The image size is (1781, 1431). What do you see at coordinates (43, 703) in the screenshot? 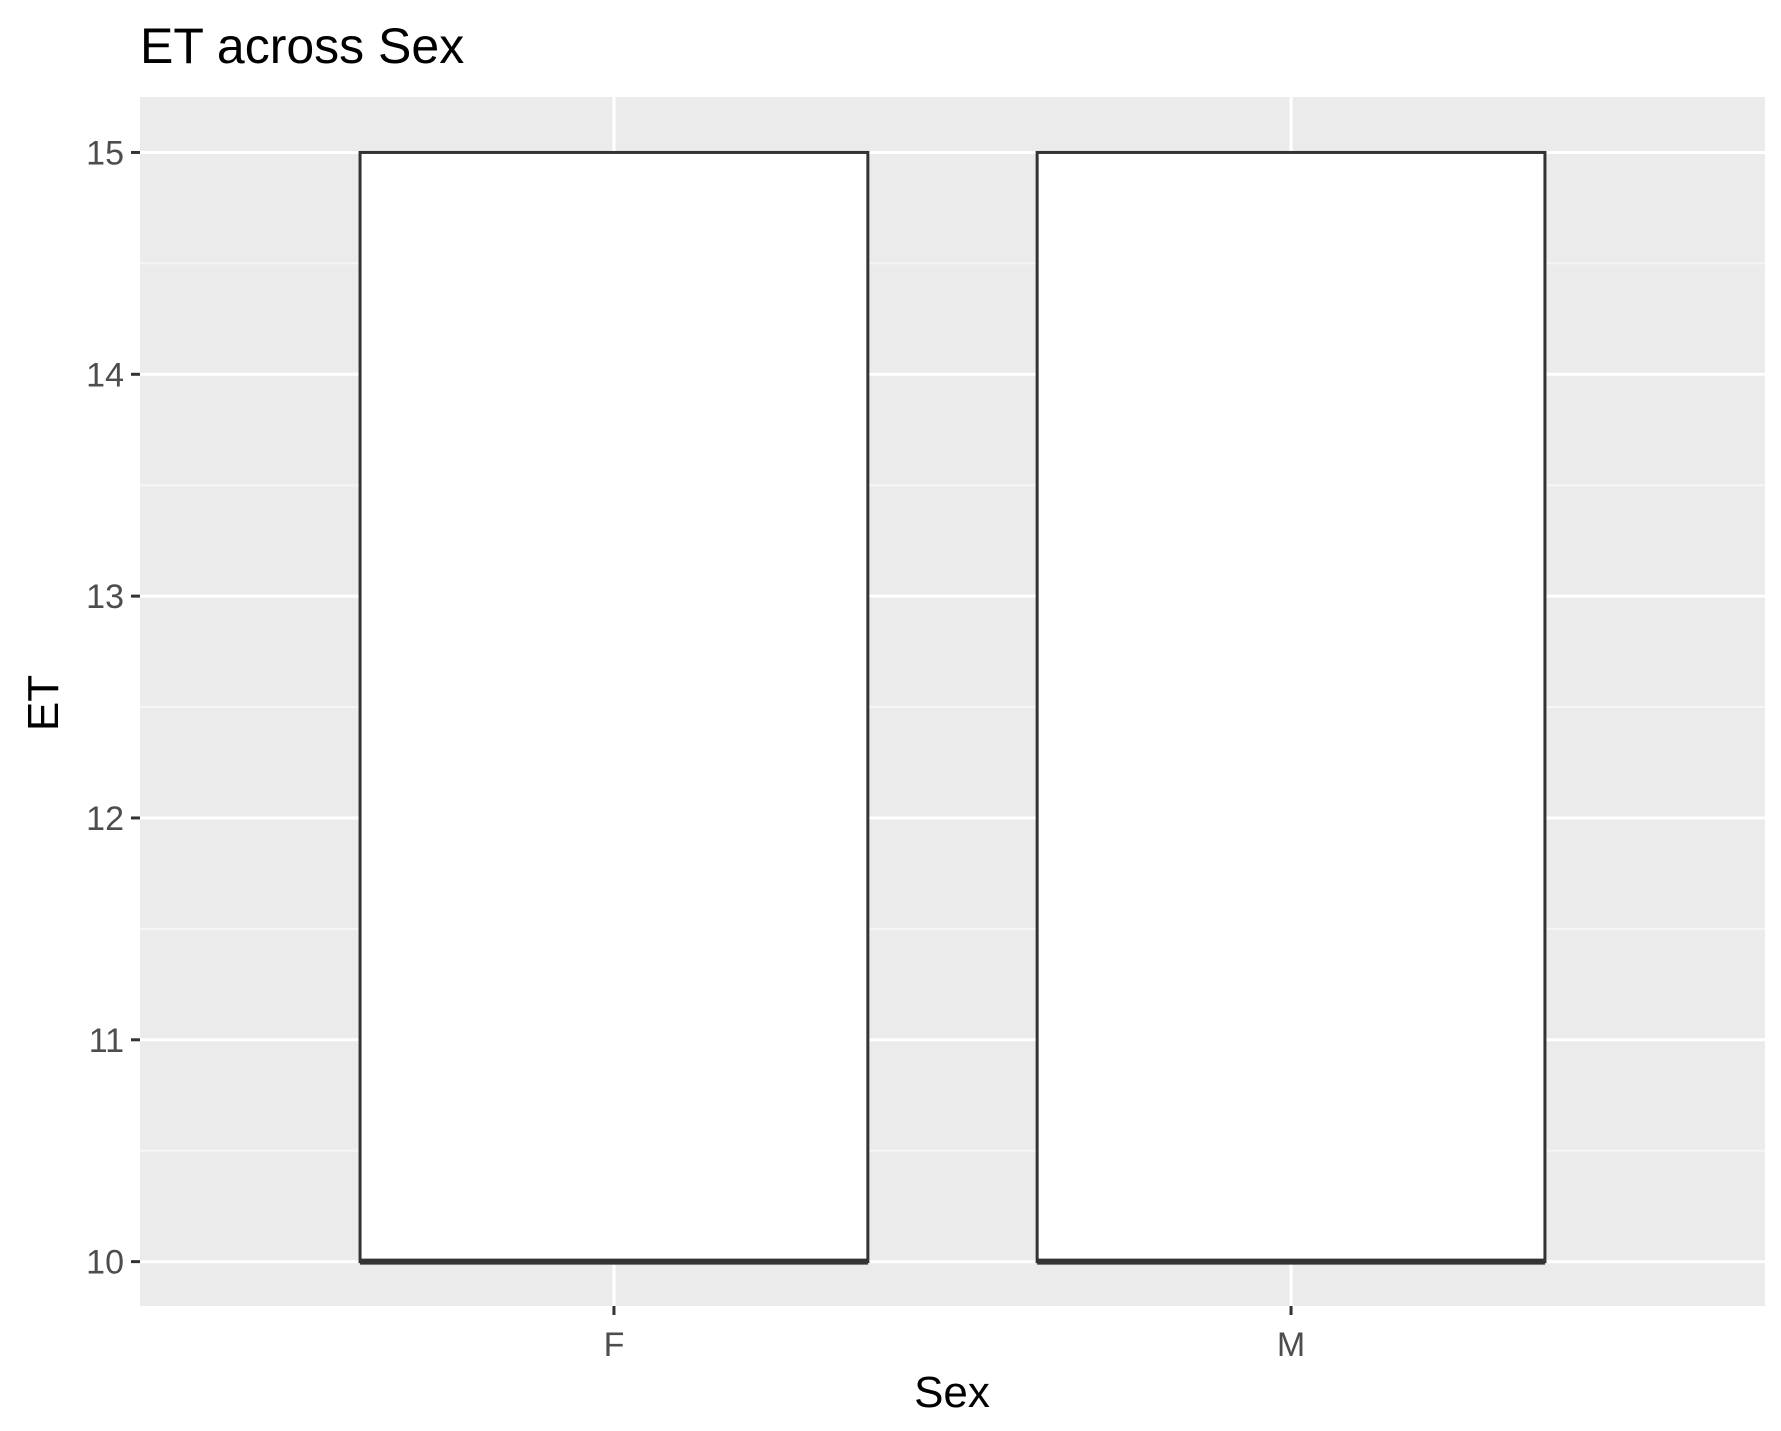
I see `y-axis-title: ET` at bounding box center [43, 703].